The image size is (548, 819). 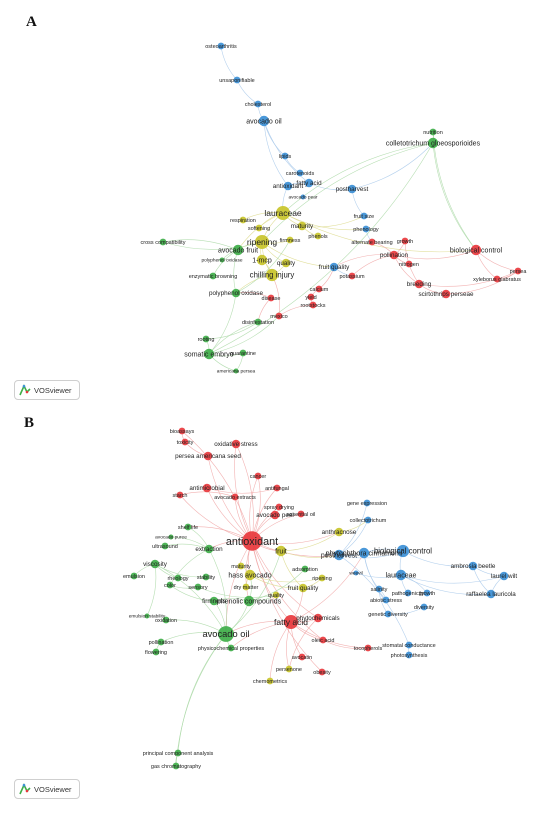 I want to click on a-node-alternate-bearing, so click(x=372, y=242).